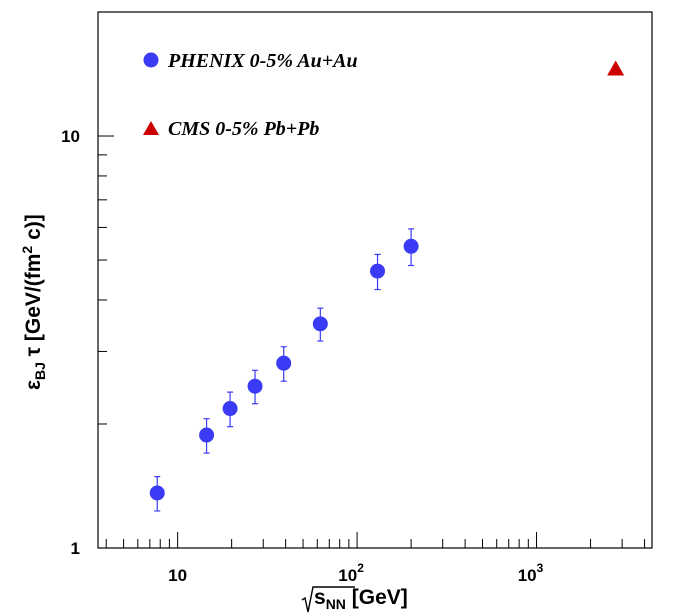  What do you see at coordinates (250, 95) in the screenshot?
I see `legend: PHENIX 0-5% Au+Au CMS 0-5% Pb+Pb` at bounding box center [250, 95].